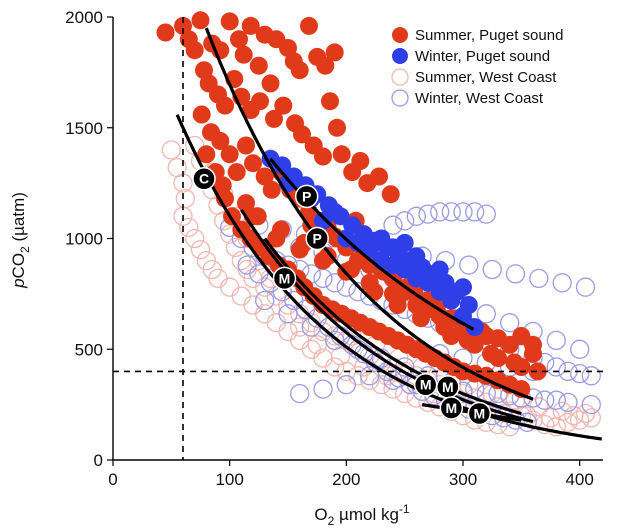  Describe the element at coordinates (18, 283) in the screenshot. I see `y-title-italic: p` at that location.